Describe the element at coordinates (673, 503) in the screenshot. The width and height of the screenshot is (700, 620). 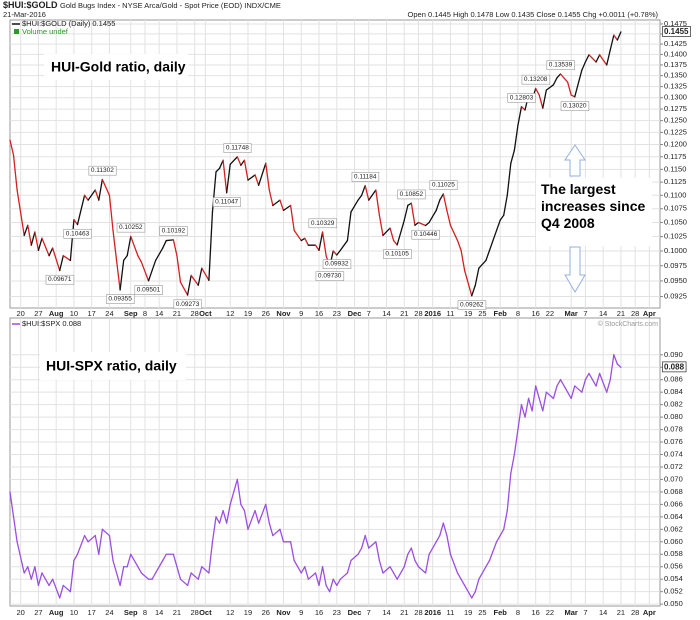
I see `y-tick-label: 0.066` at that location.